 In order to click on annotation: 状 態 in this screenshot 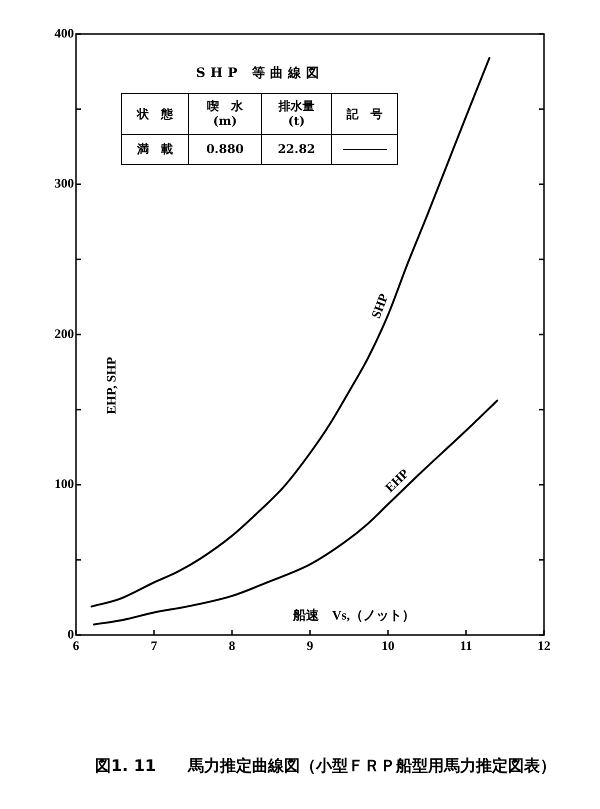, I will do `click(155, 114)`.